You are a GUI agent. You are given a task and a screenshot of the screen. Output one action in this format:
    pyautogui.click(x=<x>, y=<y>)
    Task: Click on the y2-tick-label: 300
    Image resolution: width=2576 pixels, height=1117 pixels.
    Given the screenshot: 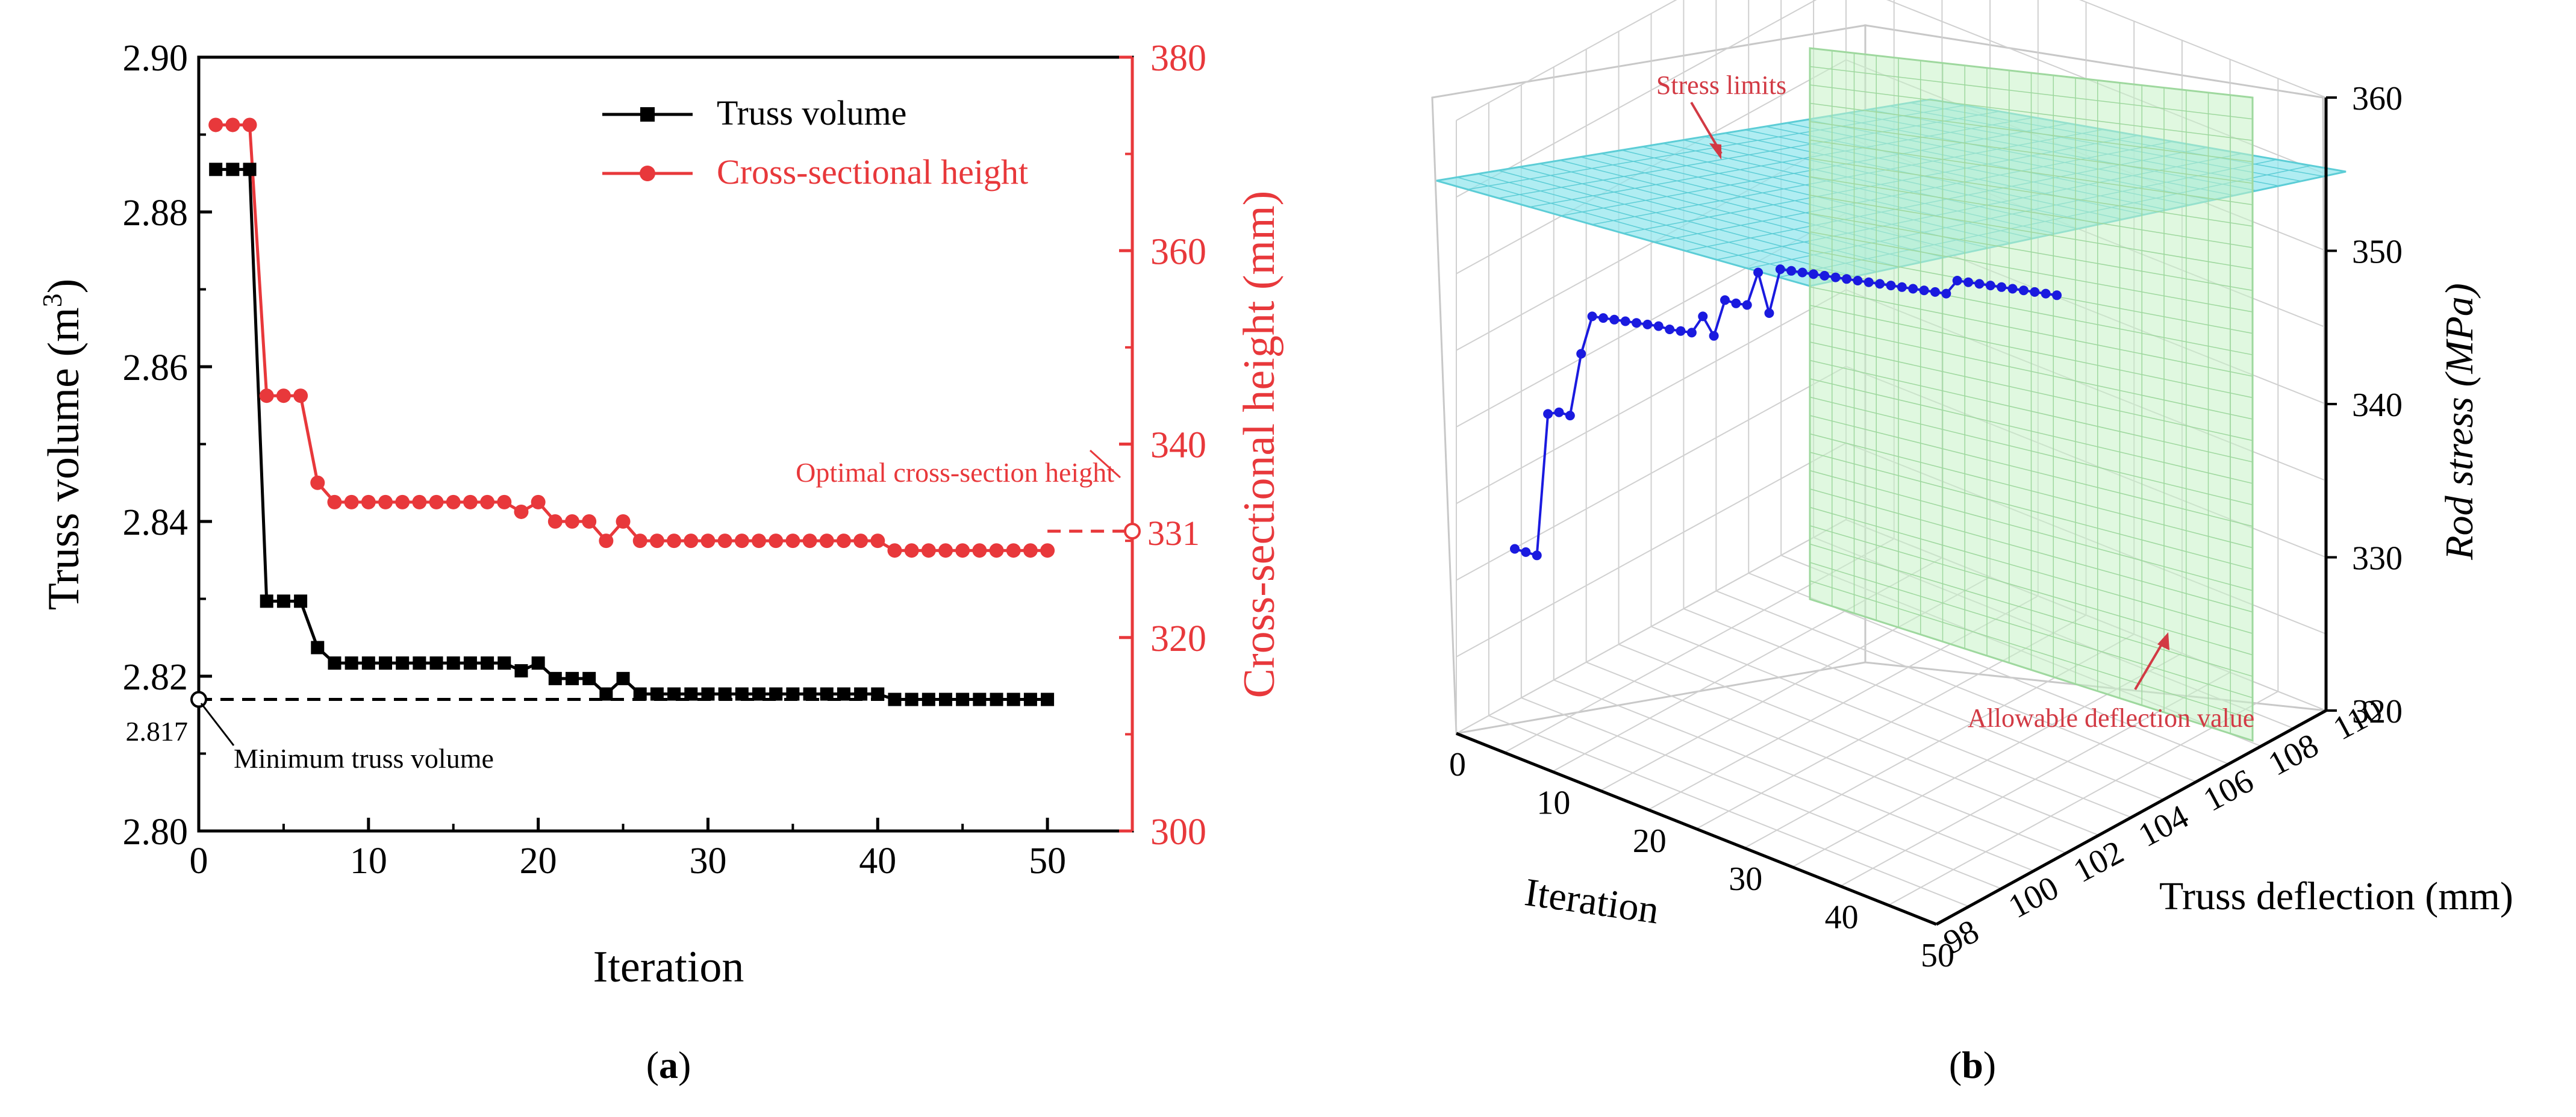 What is the action you would take?
    pyautogui.click(x=1178, y=832)
    